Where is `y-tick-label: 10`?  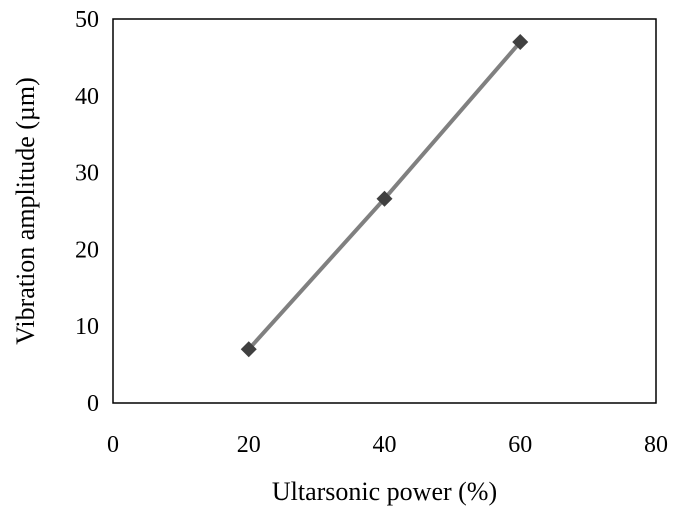 y-tick-label: 10 is located at coordinates (87, 327).